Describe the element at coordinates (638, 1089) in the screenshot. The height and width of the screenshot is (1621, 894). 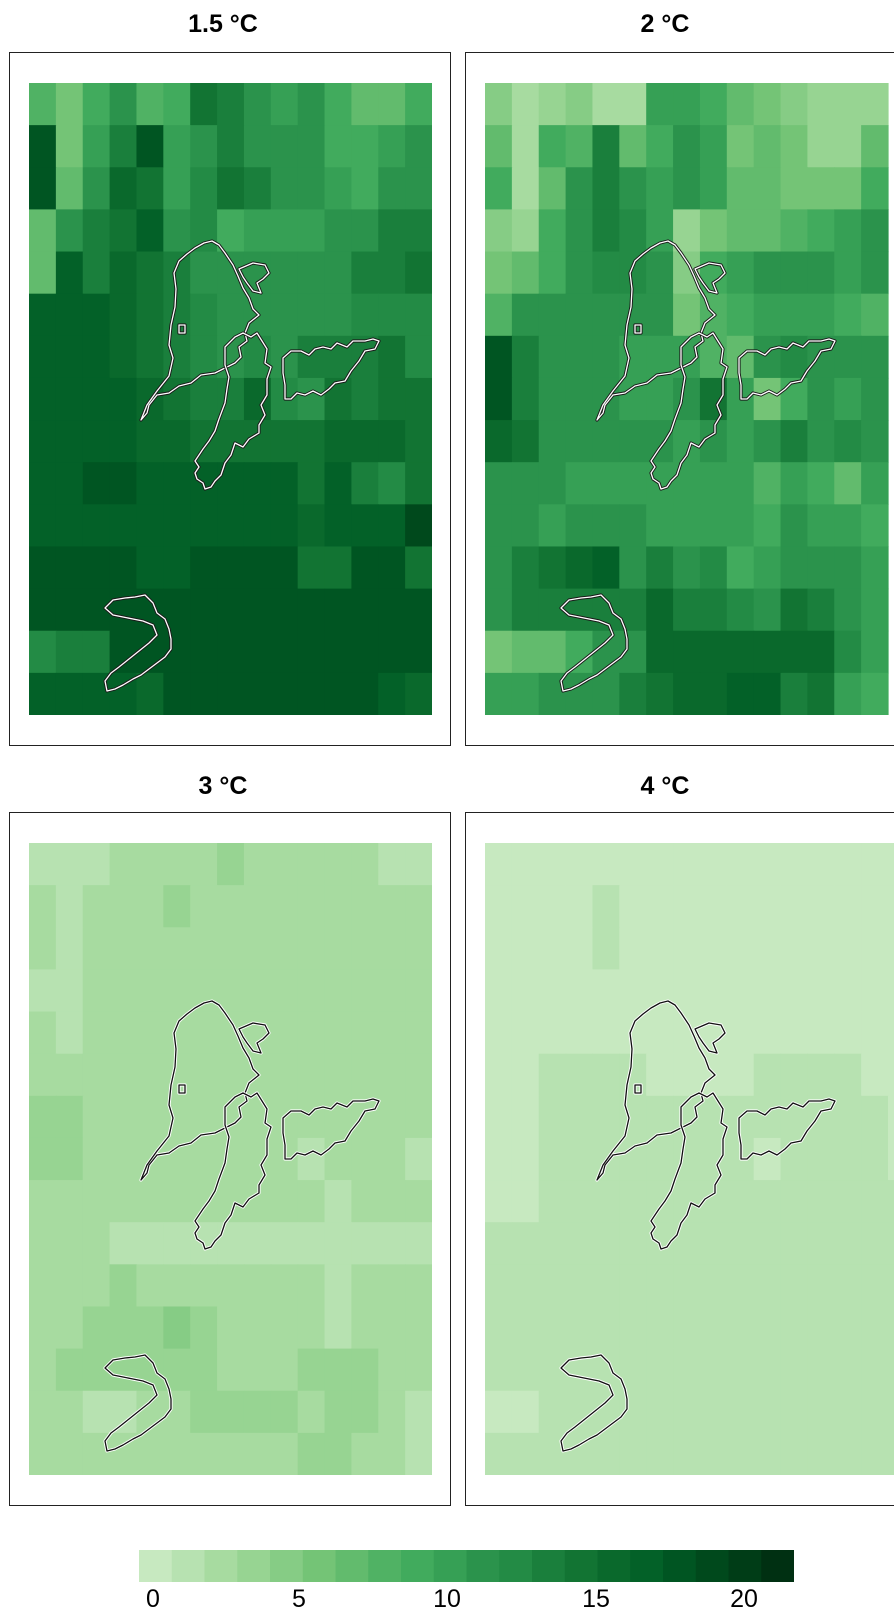
I see `coastline-outline` at that location.